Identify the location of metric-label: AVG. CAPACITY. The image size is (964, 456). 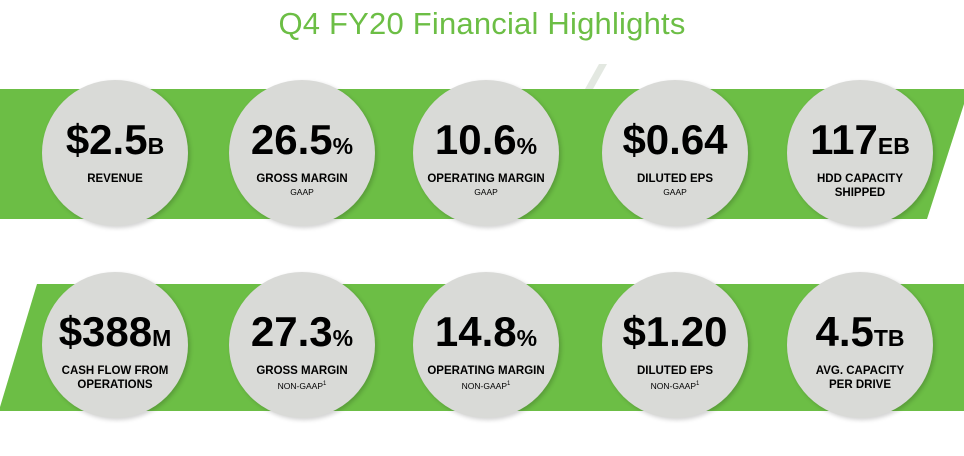
(860, 371).